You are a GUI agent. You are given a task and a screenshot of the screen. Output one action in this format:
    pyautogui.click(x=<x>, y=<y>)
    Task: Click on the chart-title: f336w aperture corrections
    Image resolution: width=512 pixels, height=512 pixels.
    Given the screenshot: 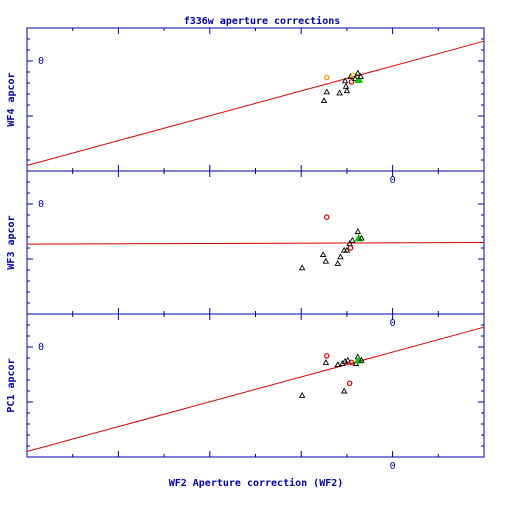 What is the action you would take?
    pyautogui.click(x=262, y=21)
    